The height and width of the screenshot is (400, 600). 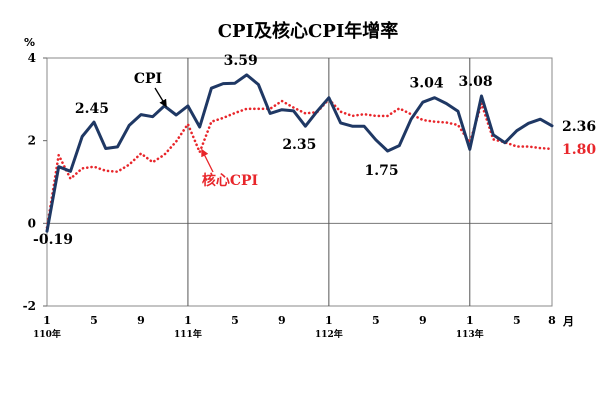 I want to click on y-tick-label: 2, so click(x=32, y=141).